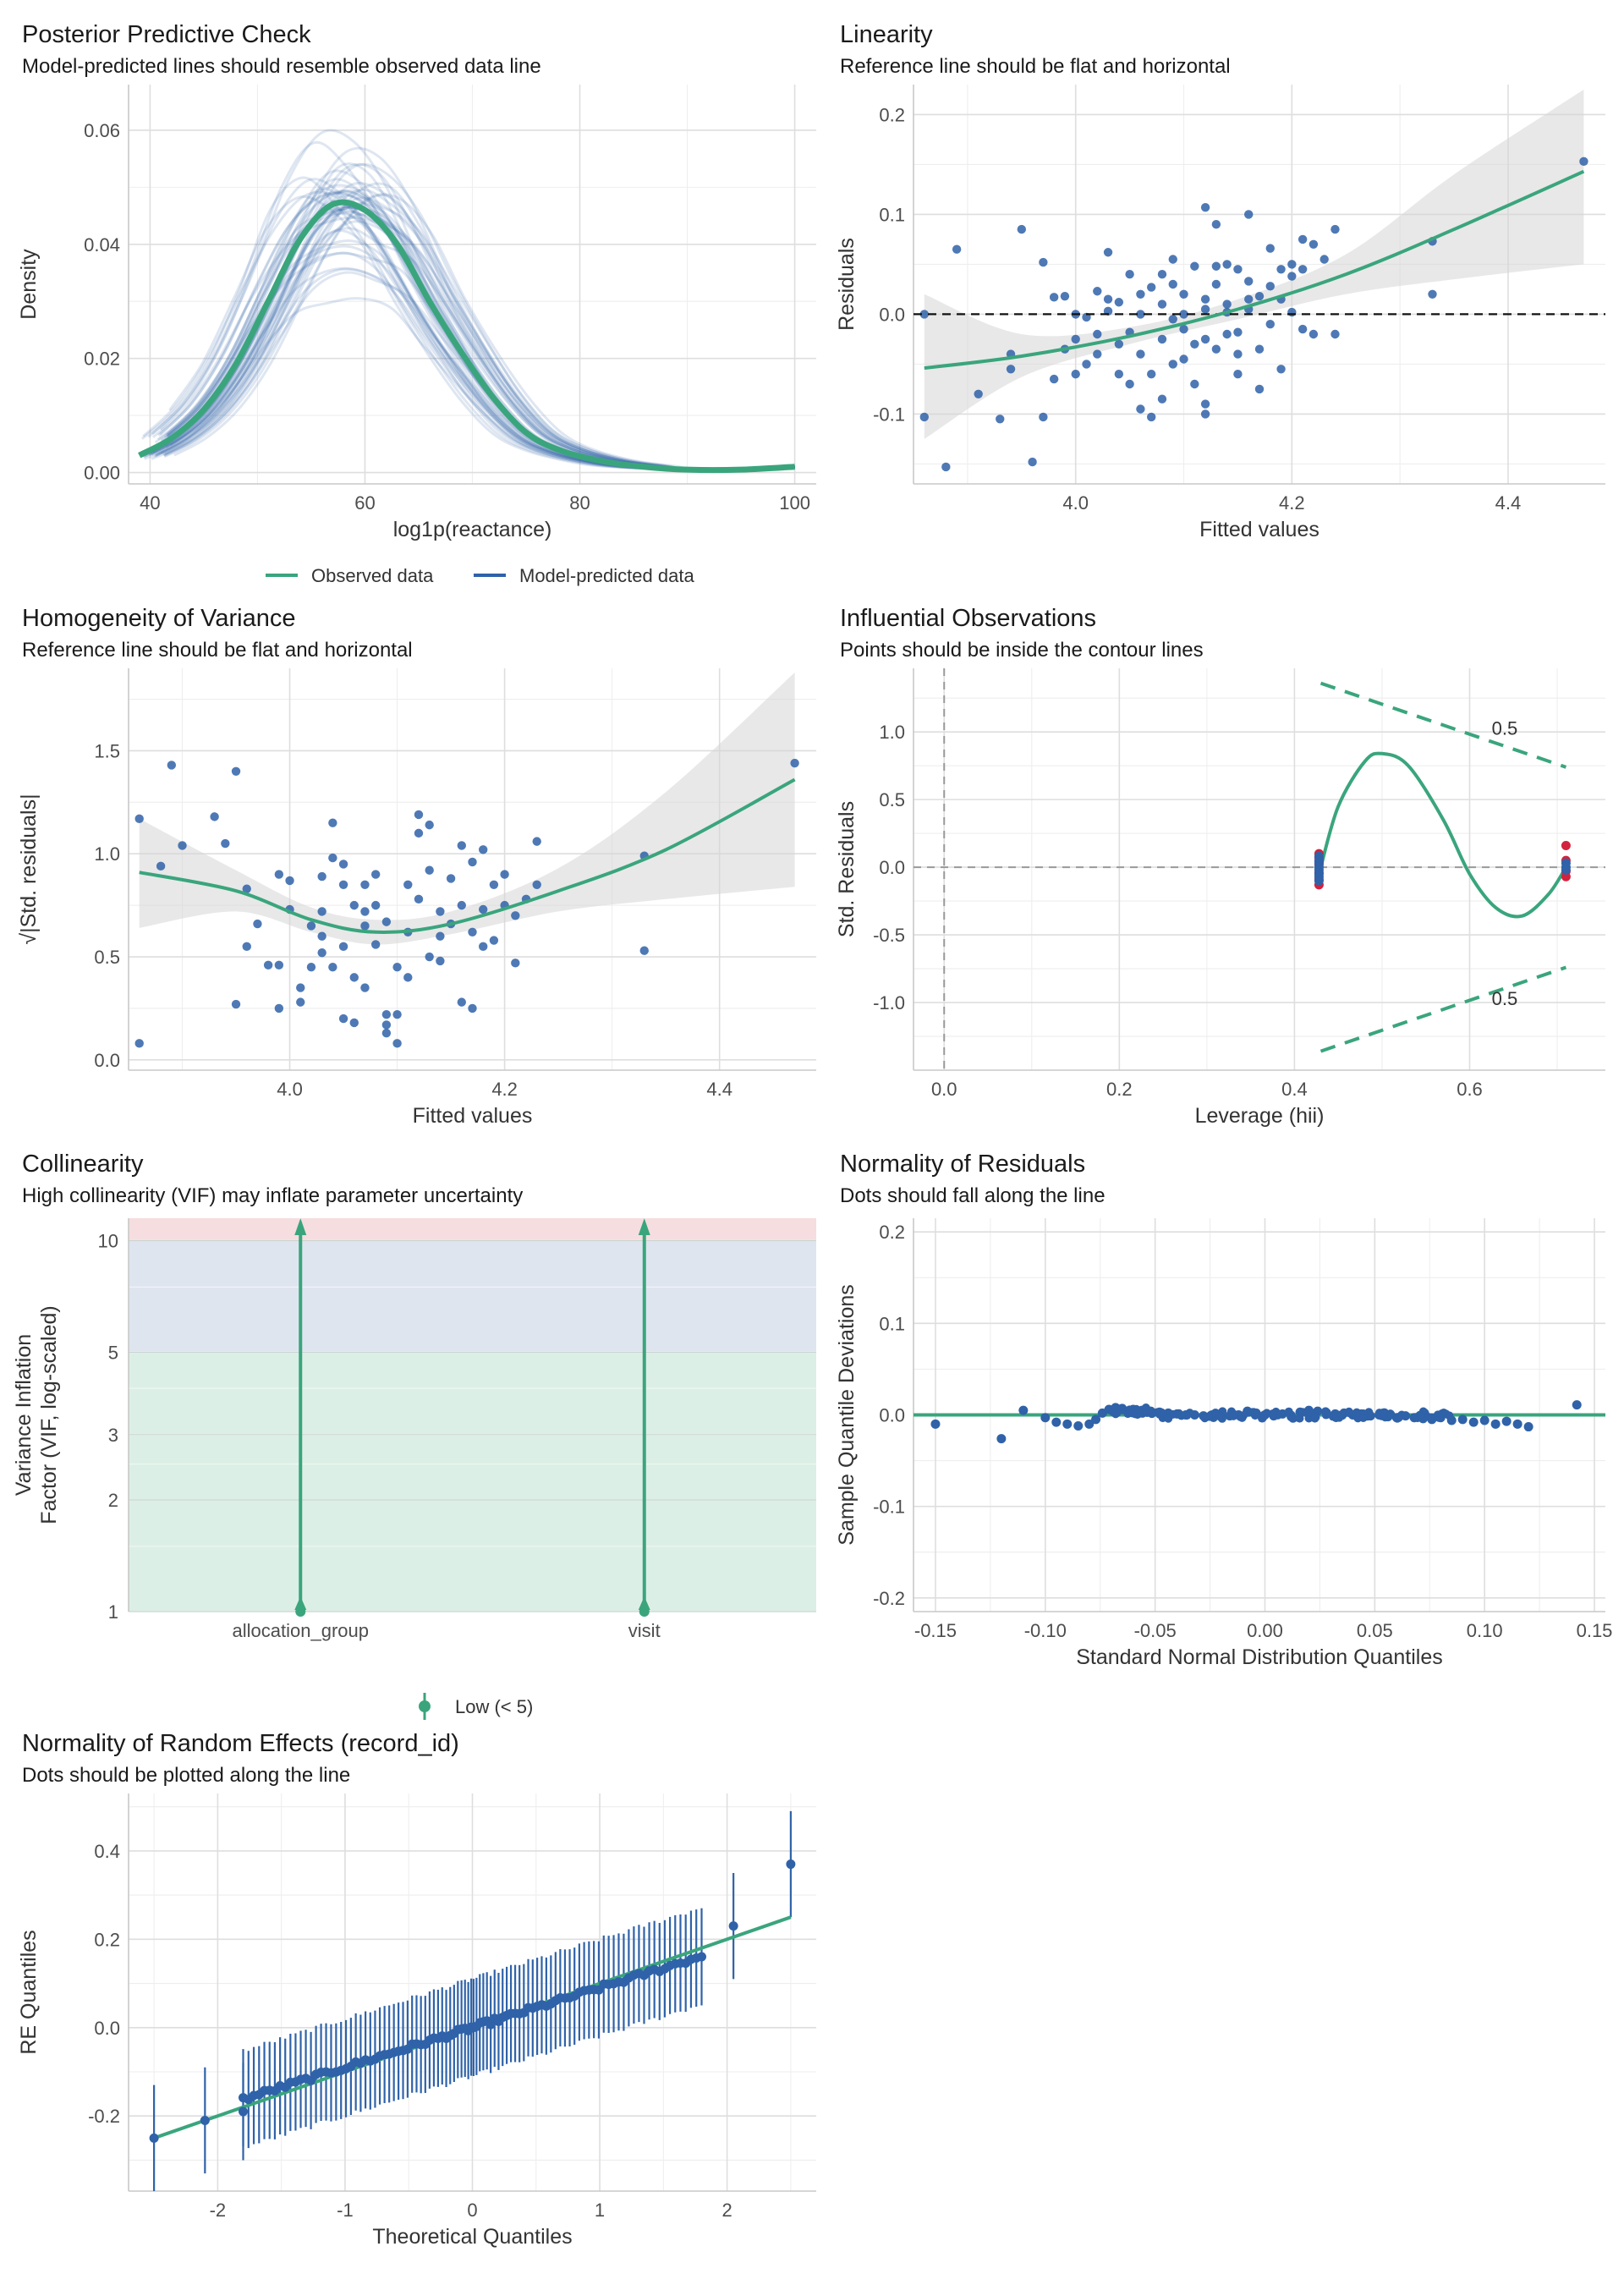 This screenshot has width=1624, height=2274. I want to click on y-tick-label: 1.5, so click(107, 751).